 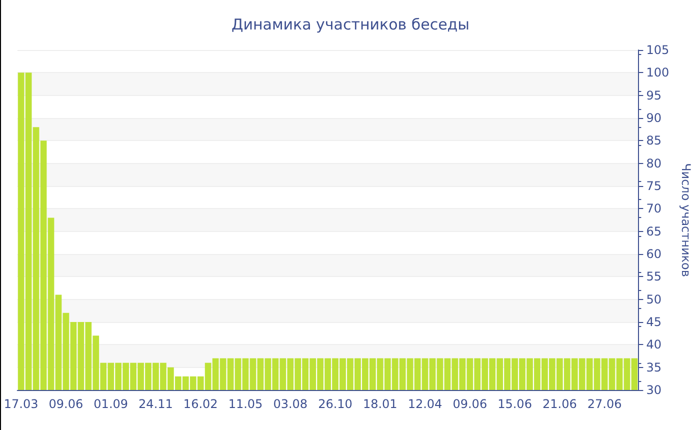 What do you see at coordinates (654, 345) in the screenshot?
I see `y-tick-label: 40` at bounding box center [654, 345].